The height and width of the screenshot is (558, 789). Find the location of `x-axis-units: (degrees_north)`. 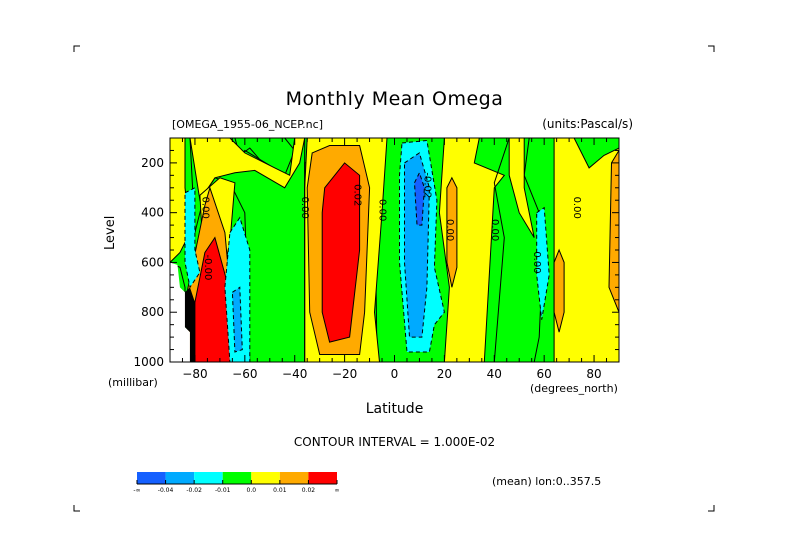

x-axis-units: (degrees_north) is located at coordinates (574, 388).